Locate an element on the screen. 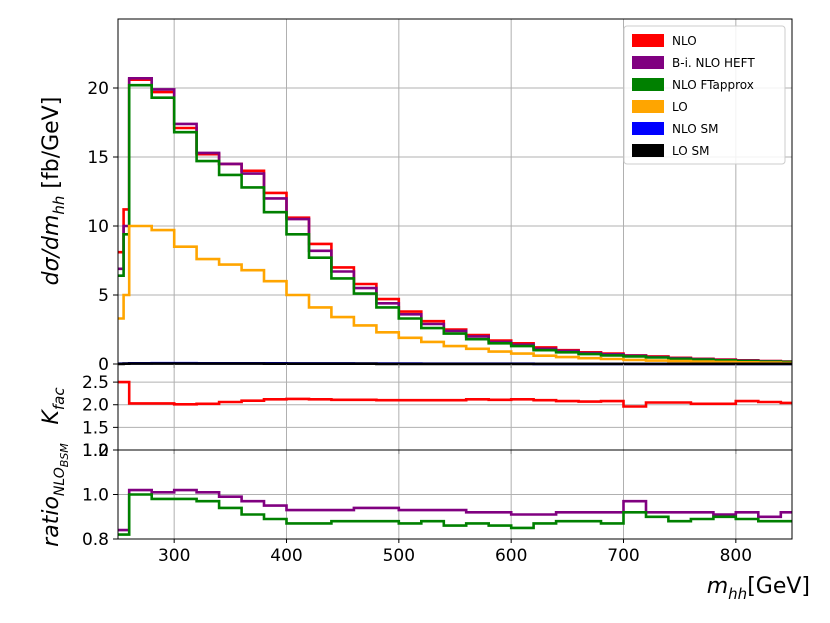  legend-swatch-nlo-ftapprox is located at coordinates (648, 84).